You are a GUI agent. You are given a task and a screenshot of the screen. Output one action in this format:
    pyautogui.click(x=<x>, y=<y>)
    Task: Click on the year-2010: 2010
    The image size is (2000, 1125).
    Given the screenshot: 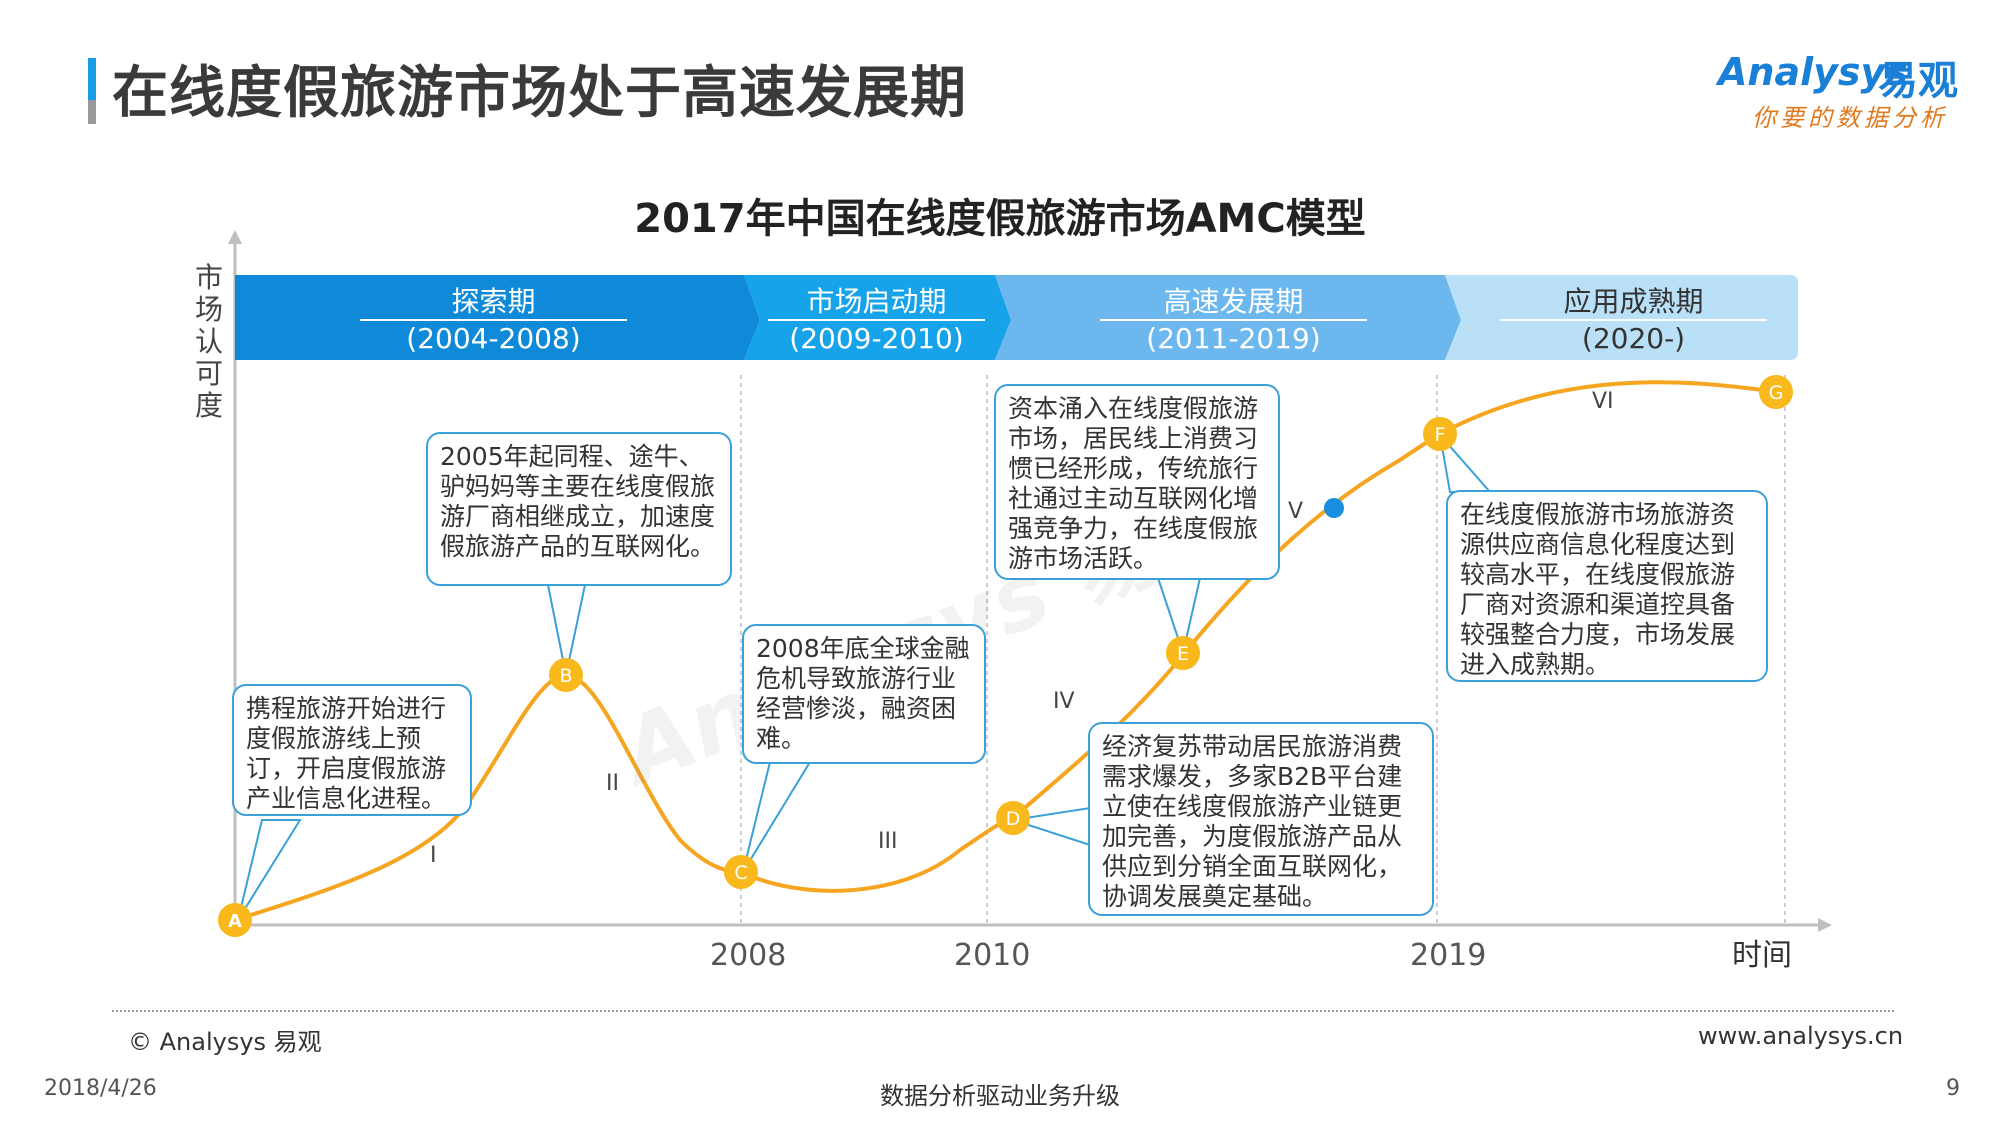 What is the action you would take?
    pyautogui.click(x=992, y=955)
    